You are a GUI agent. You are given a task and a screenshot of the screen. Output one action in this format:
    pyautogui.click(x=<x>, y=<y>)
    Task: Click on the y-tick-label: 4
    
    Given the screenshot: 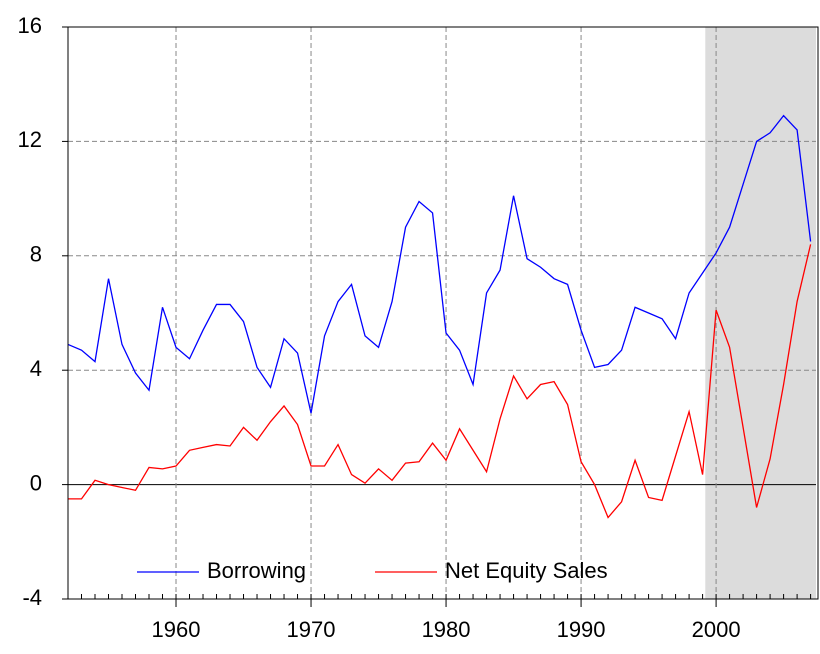 What is the action you would take?
    pyautogui.click(x=36, y=368)
    